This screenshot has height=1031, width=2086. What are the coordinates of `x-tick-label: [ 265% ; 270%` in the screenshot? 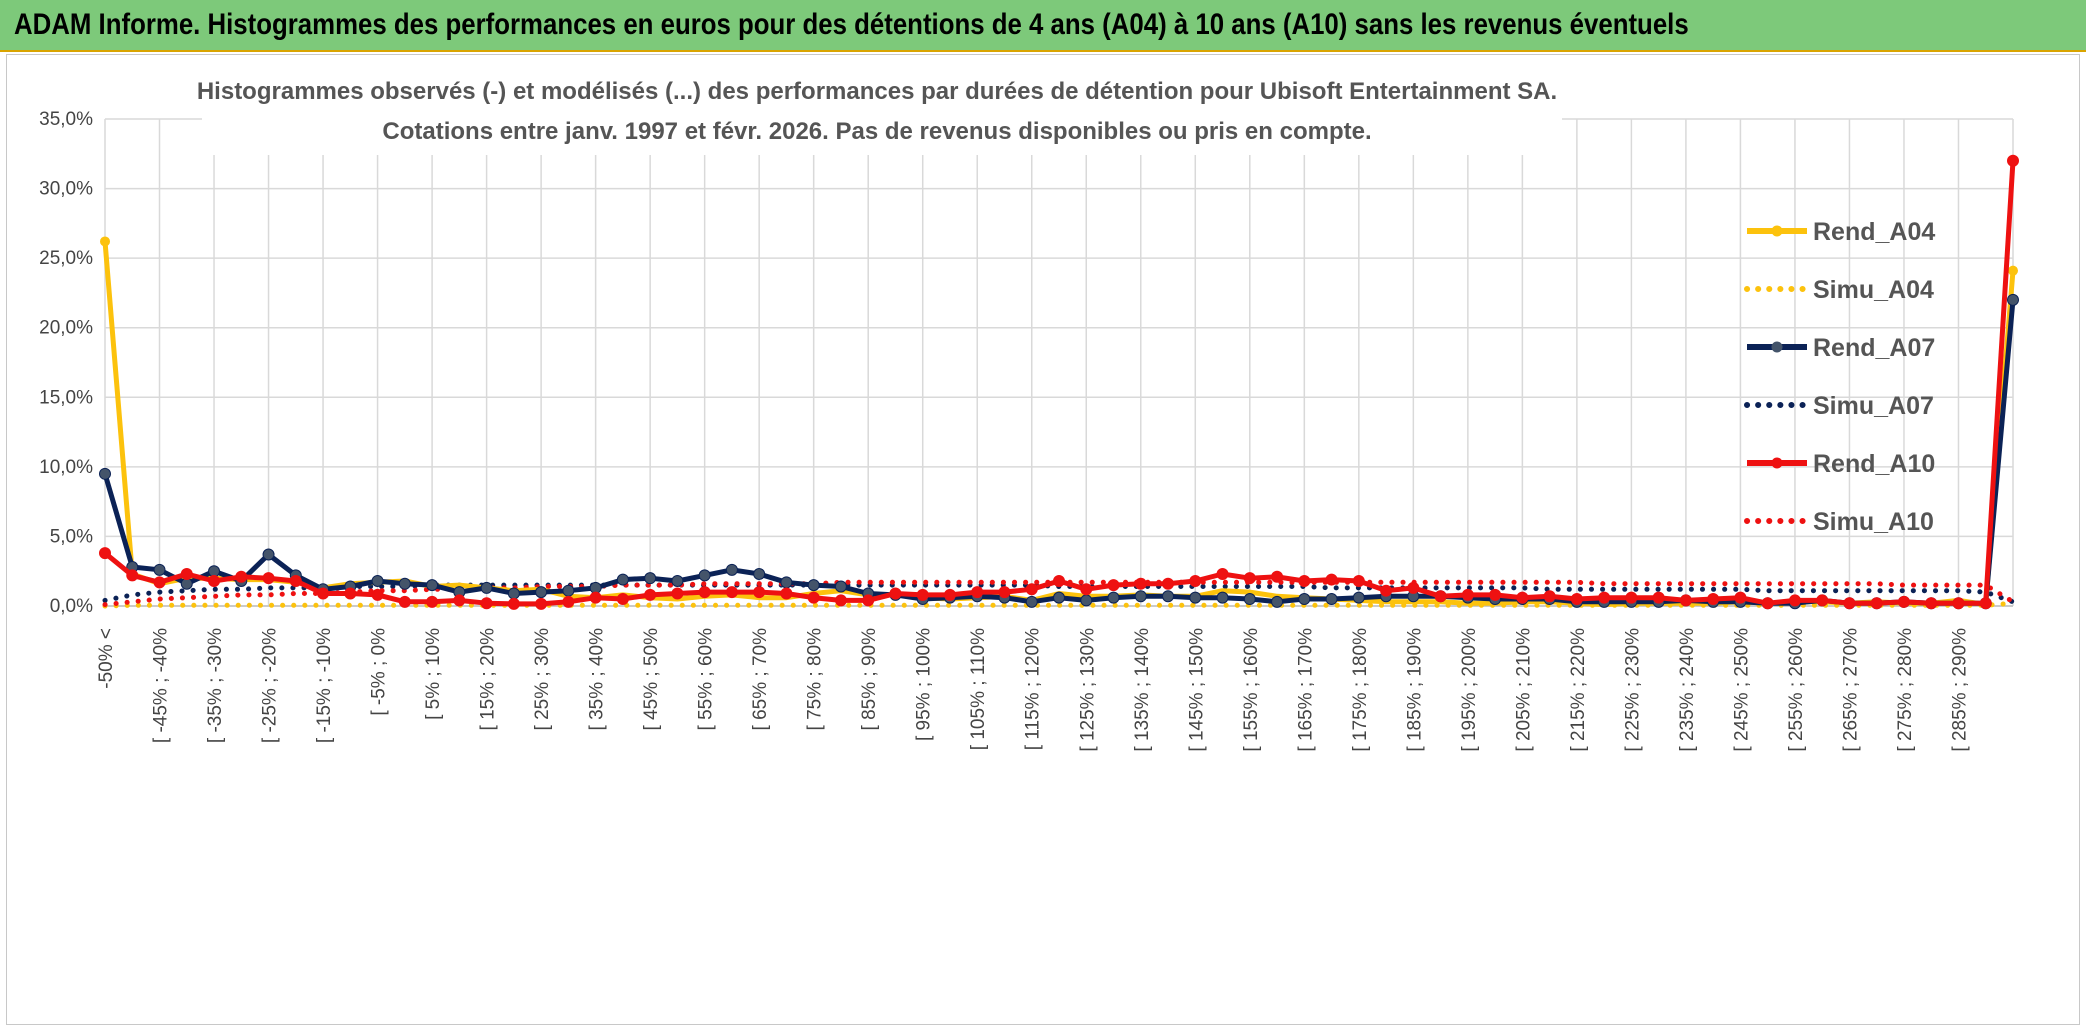 It's located at (1850, 690).